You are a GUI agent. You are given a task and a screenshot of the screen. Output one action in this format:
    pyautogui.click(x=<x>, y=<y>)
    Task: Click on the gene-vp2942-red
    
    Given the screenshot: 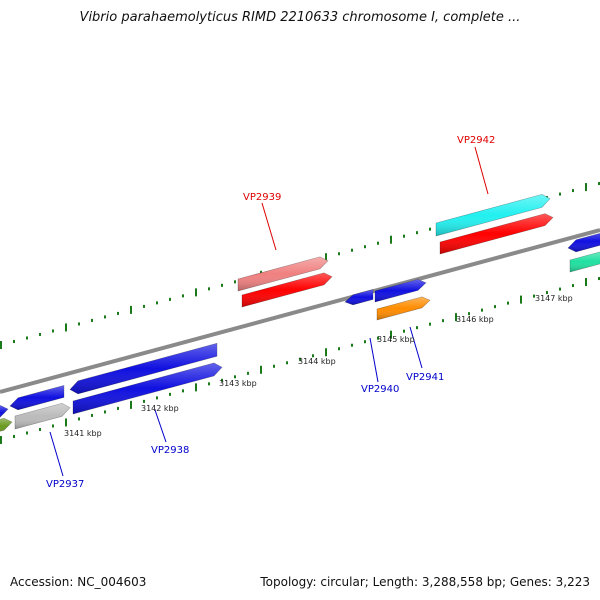 What is the action you would take?
    pyautogui.click(x=496, y=234)
    